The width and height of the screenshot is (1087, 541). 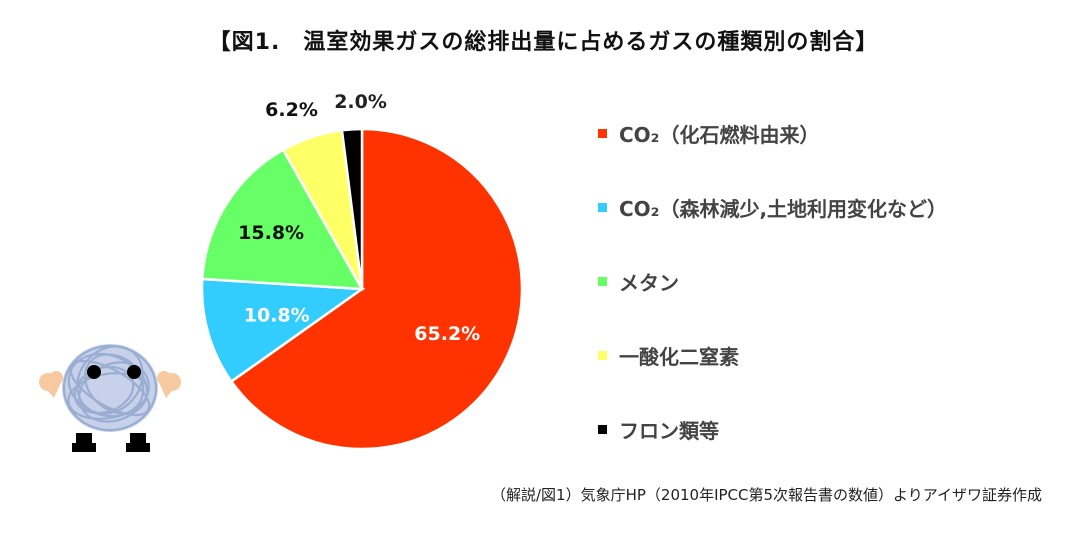 What do you see at coordinates (783, 208) in the screenshot?
I see `legend-label: CO₂（森林減少,土地利用変化など）` at bounding box center [783, 208].